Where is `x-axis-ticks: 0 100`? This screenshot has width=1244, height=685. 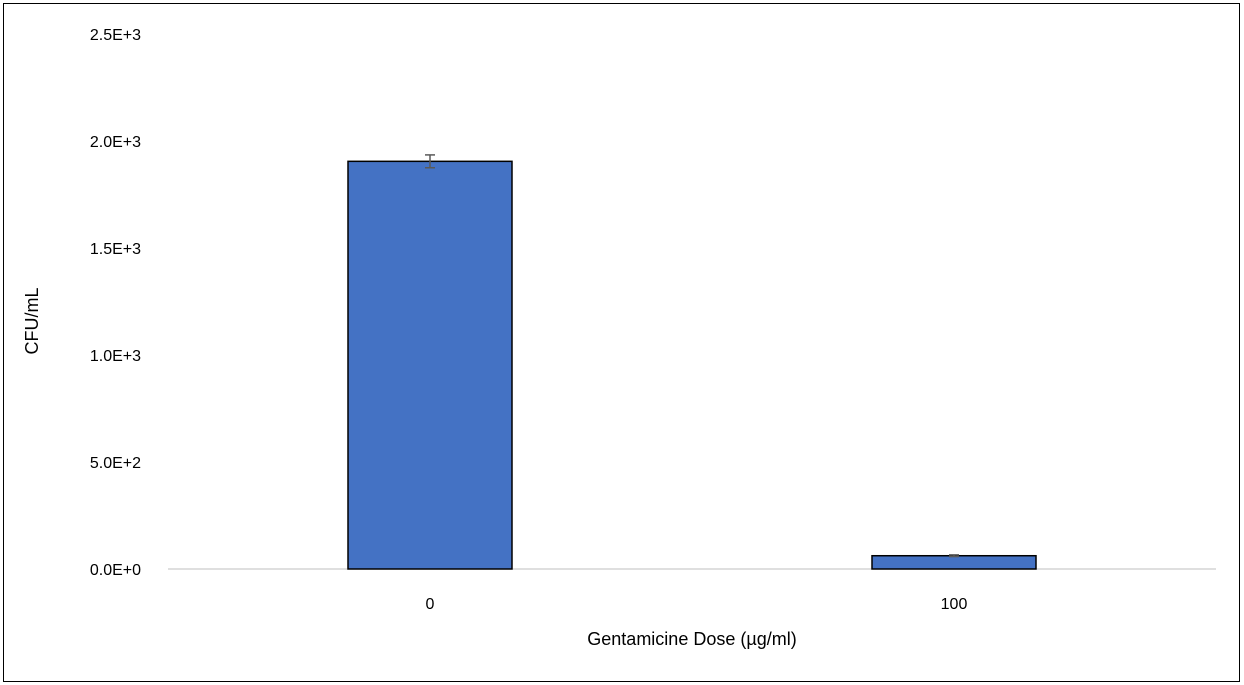
x-axis-ticks: 0 100 is located at coordinates (697, 604).